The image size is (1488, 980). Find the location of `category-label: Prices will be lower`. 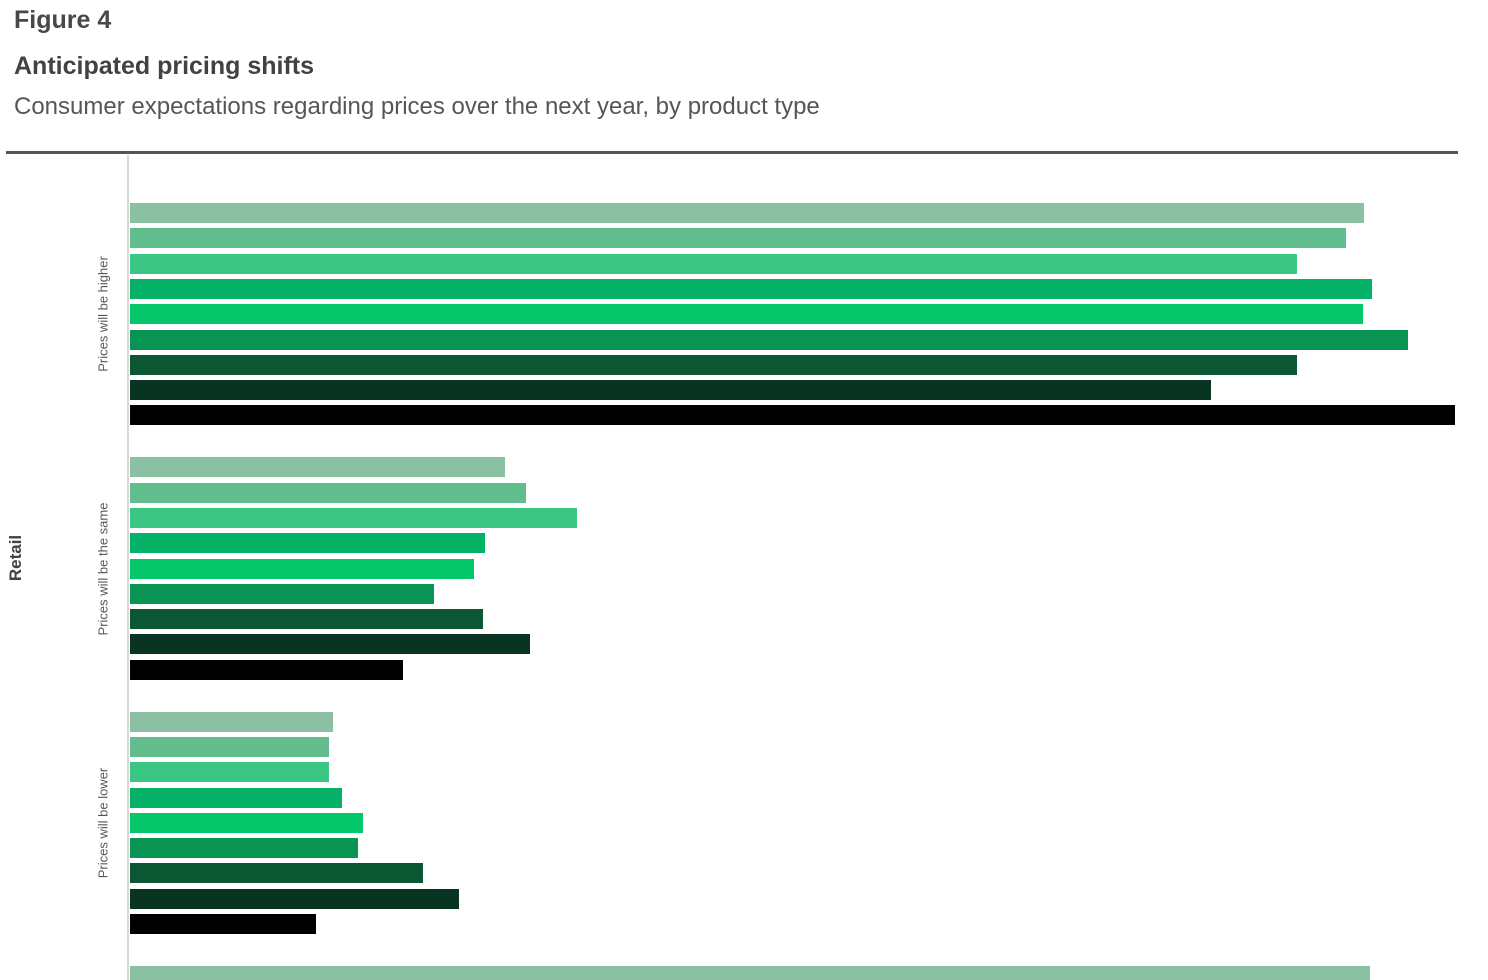

category-label: Prices will be lower is located at coordinates (103, 823).